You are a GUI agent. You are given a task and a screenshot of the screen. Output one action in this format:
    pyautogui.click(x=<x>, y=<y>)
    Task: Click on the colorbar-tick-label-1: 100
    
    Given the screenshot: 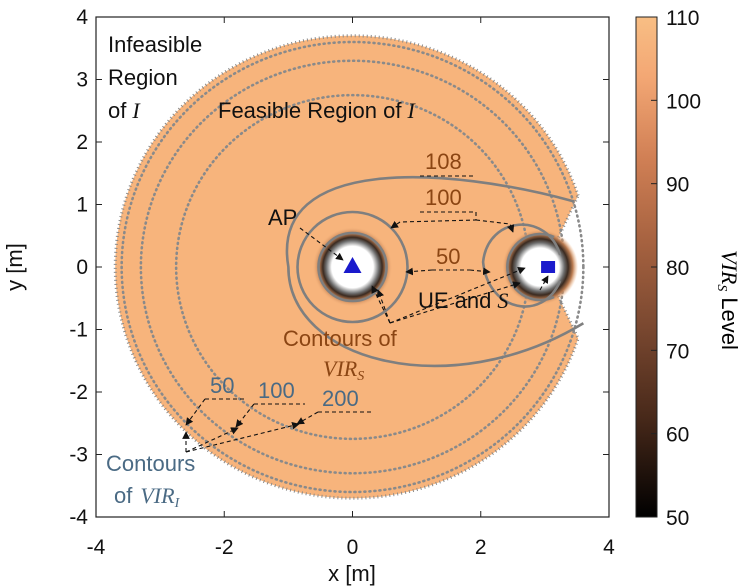 What is the action you would take?
    pyautogui.click(x=683, y=101)
    